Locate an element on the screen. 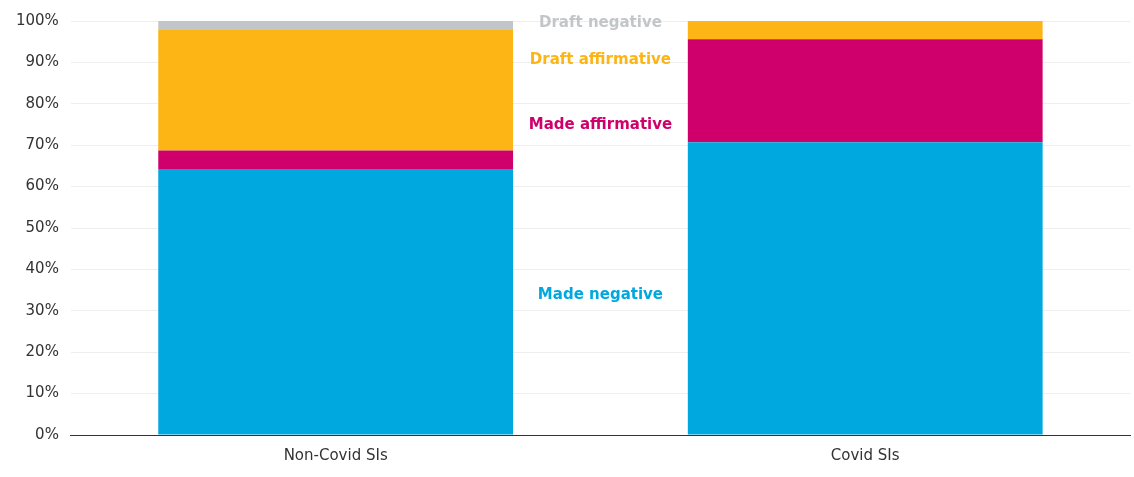  y-tick-label: 50% is located at coordinates (42, 226).